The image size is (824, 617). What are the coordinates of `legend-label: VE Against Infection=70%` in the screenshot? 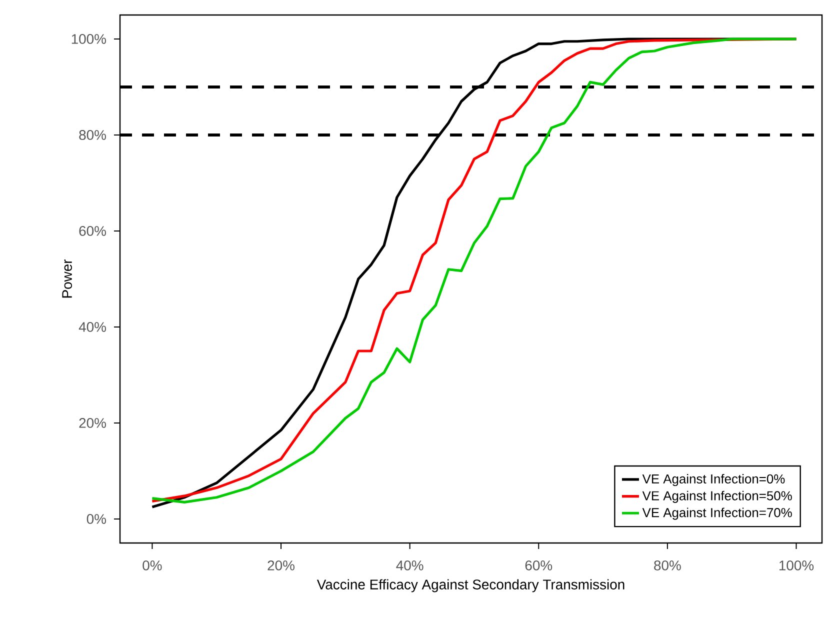 It's located at (717, 514).